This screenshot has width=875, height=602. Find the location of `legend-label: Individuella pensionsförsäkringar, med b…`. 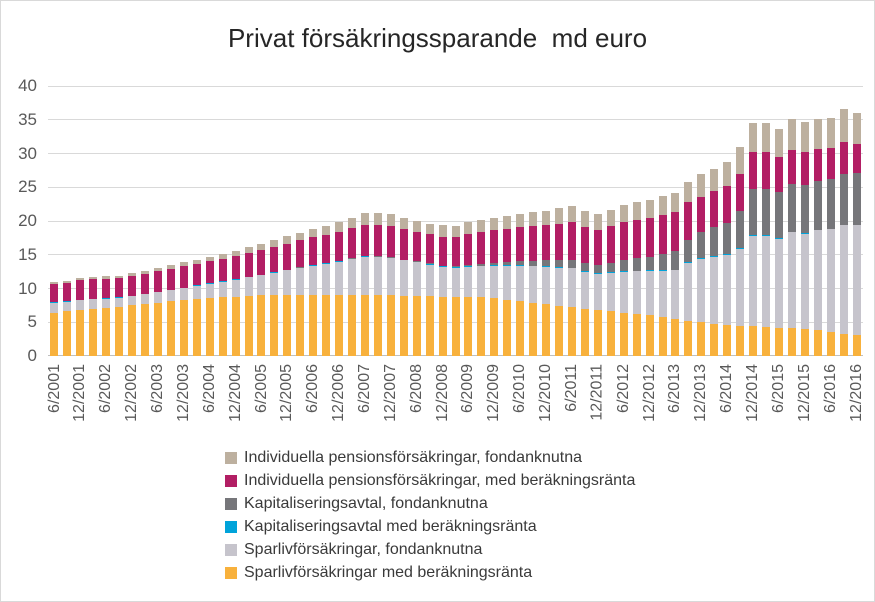

legend-label: Individuella pensionsförsäkringar, med b… is located at coordinates (440, 480).